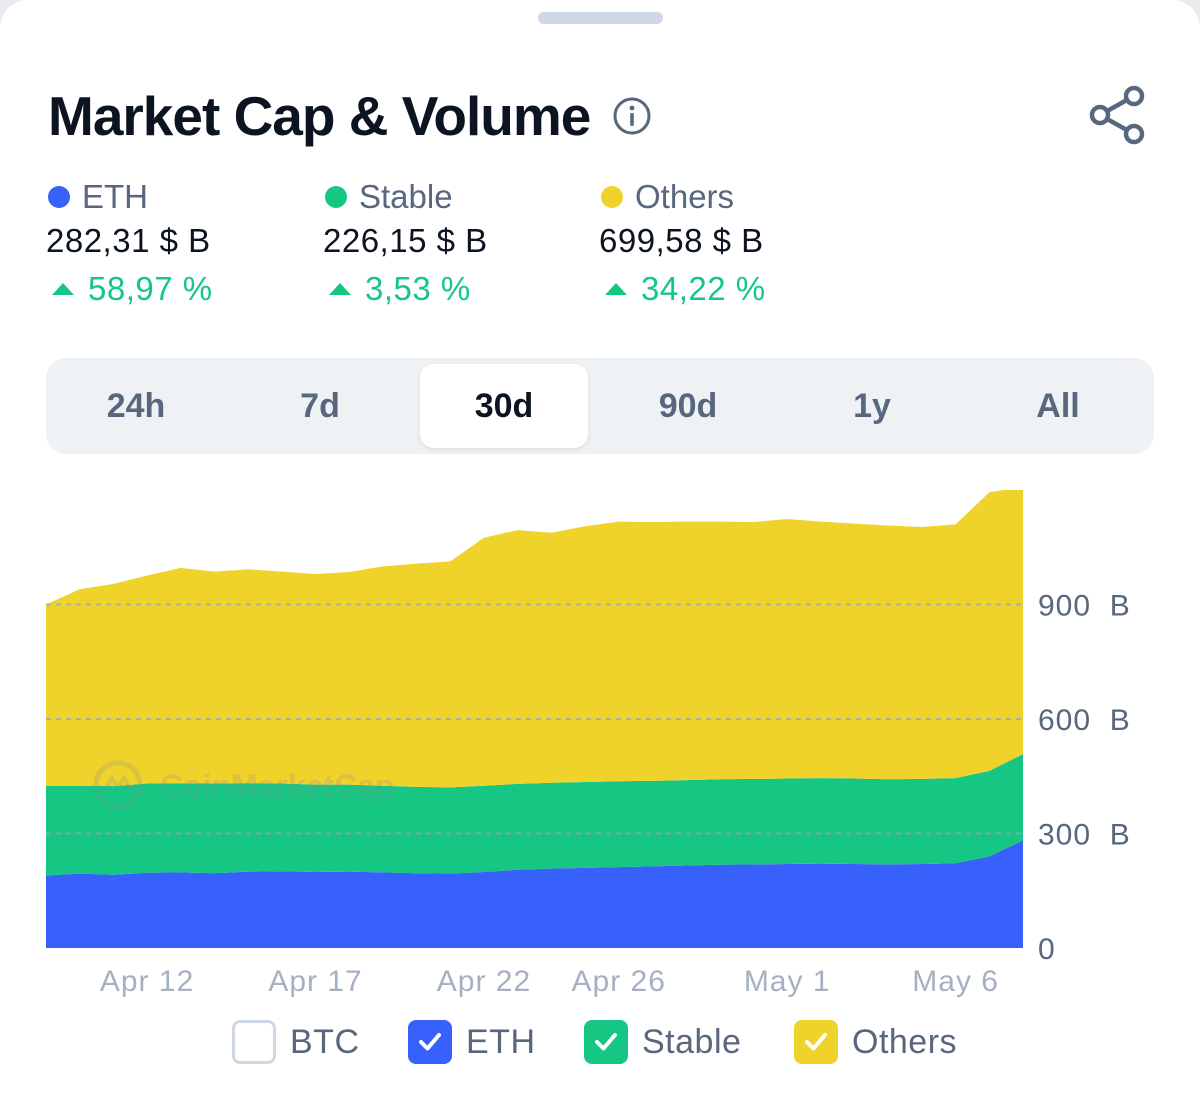  I want to click on legend-toggle-stable: Stable, so click(662, 1042).